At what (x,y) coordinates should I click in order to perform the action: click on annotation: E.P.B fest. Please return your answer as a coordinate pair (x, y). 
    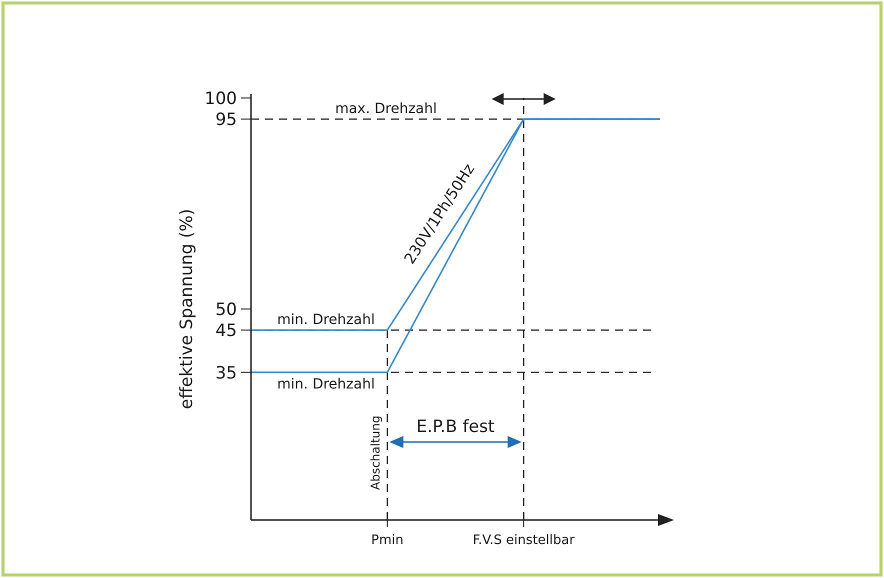
    Looking at the image, I should click on (455, 427).